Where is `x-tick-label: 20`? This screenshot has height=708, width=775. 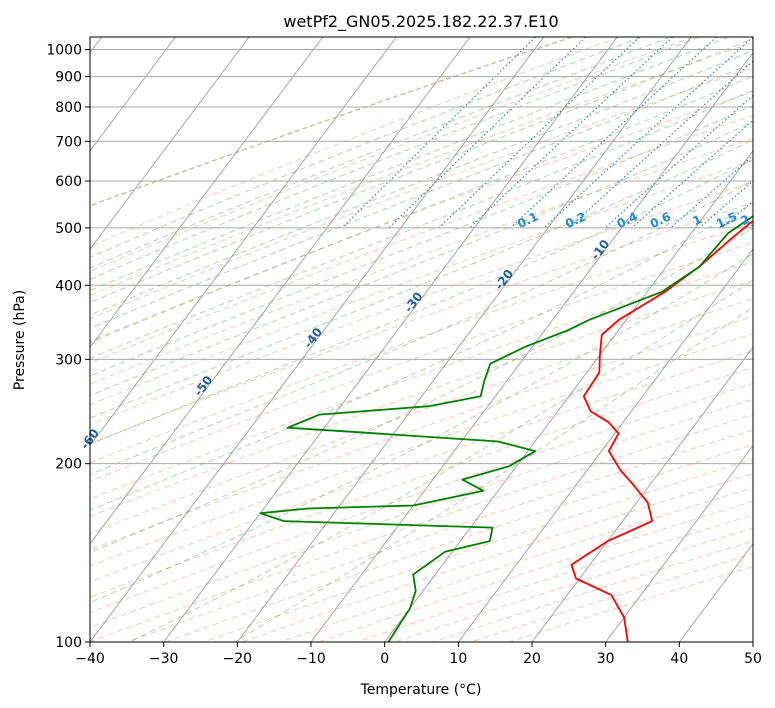
x-tick-label: 20 is located at coordinates (532, 659).